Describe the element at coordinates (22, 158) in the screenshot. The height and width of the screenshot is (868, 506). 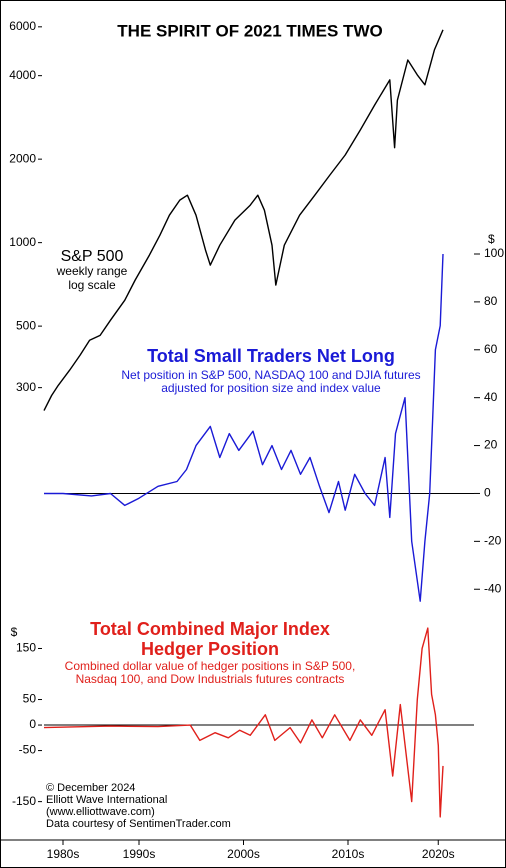
I see `y-tick-label: 2000` at that location.